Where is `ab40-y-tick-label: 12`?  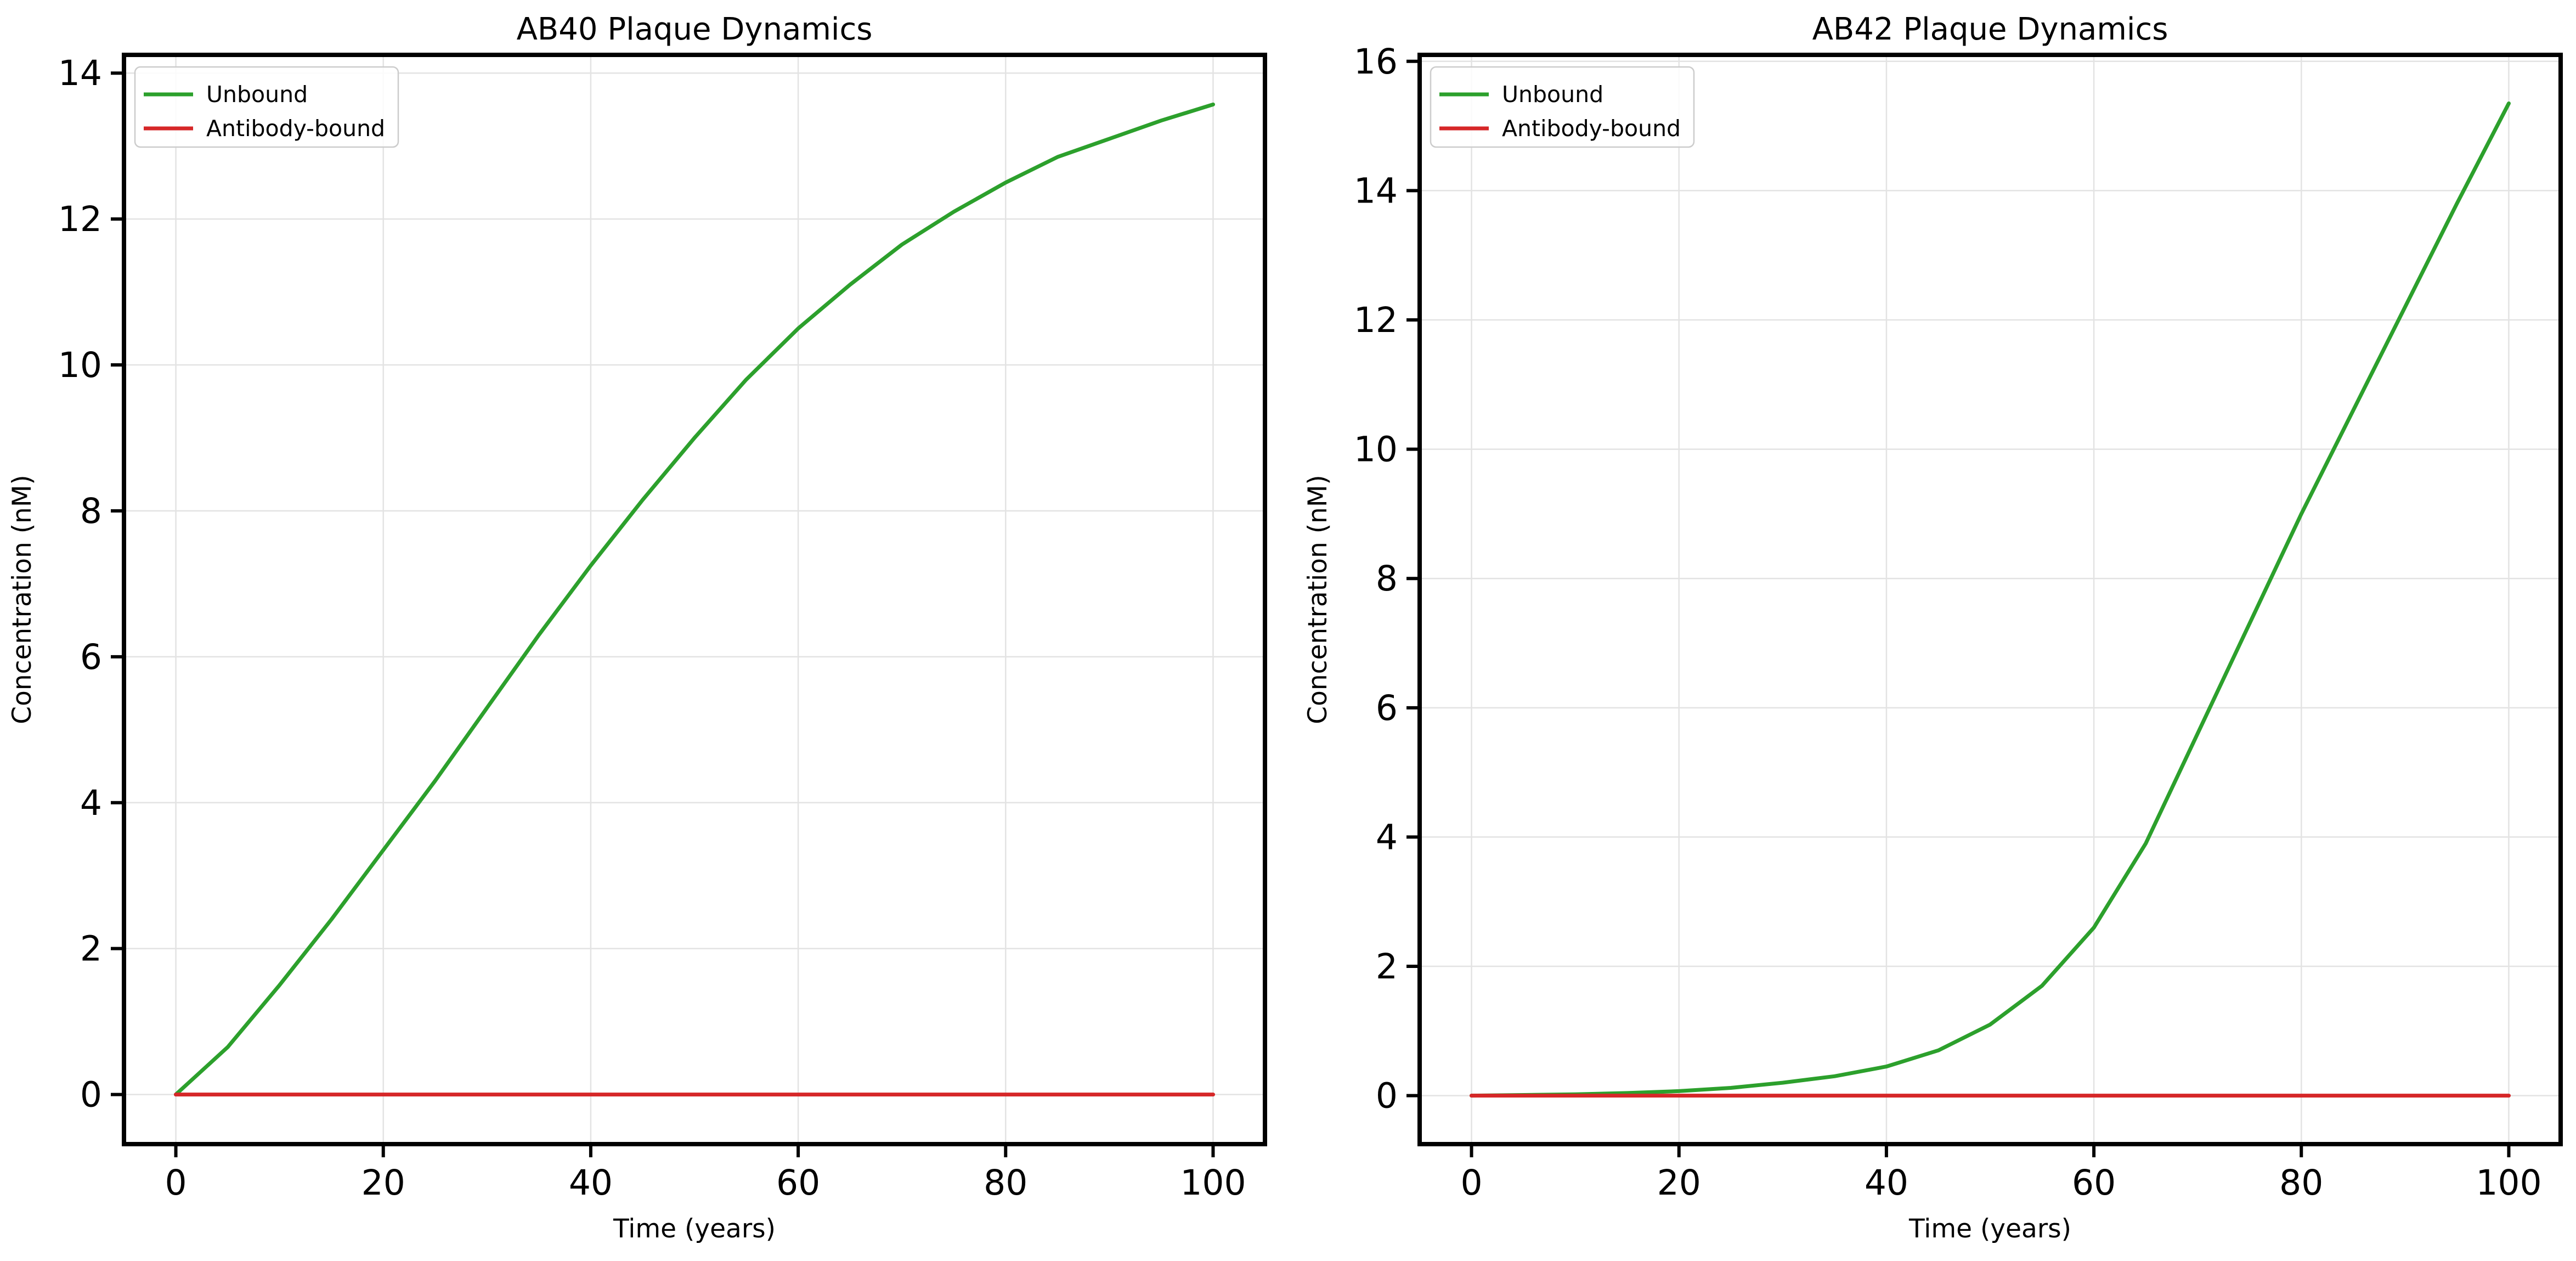 ab40-y-tick-label: 12 is located at coordinates (80, 219).